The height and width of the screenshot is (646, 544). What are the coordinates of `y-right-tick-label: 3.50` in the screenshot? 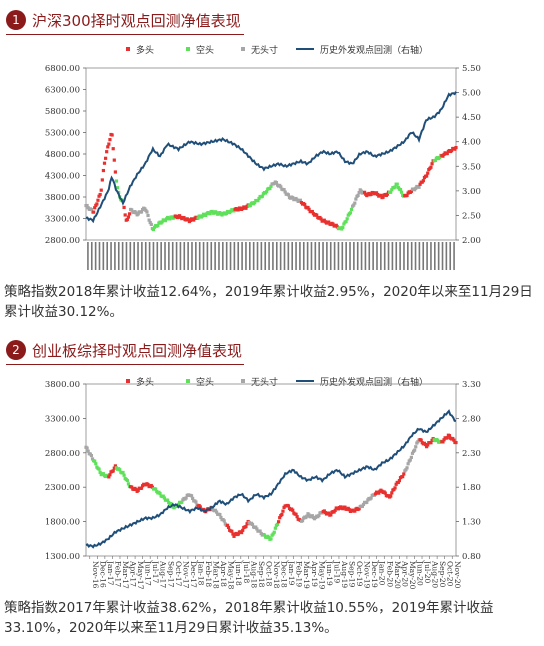 It's located at (471, 167).